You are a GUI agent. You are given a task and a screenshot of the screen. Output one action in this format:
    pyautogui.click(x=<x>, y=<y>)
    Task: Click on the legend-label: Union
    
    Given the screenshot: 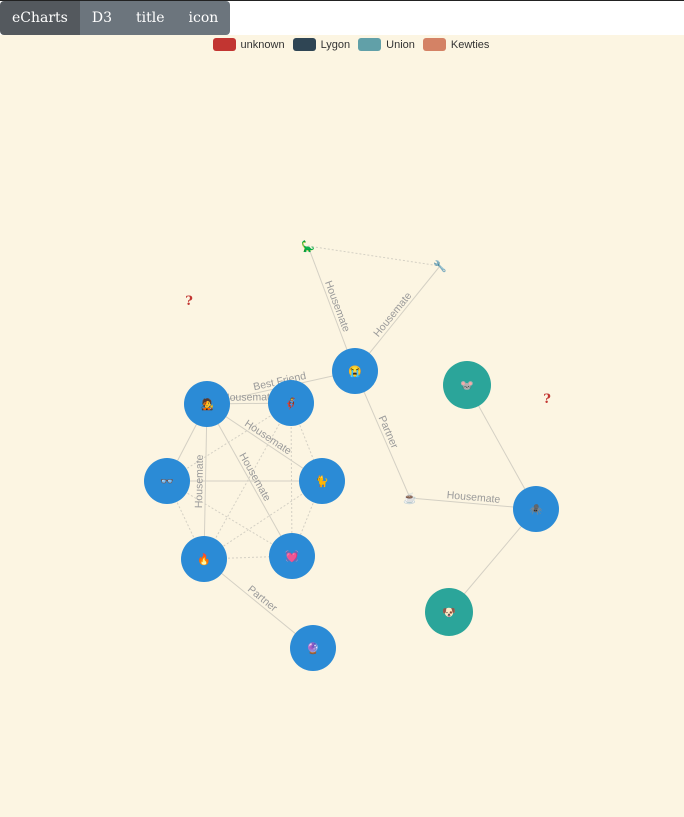 What is the action you would take?
    pyautogui.click(x=400, y=45)
    